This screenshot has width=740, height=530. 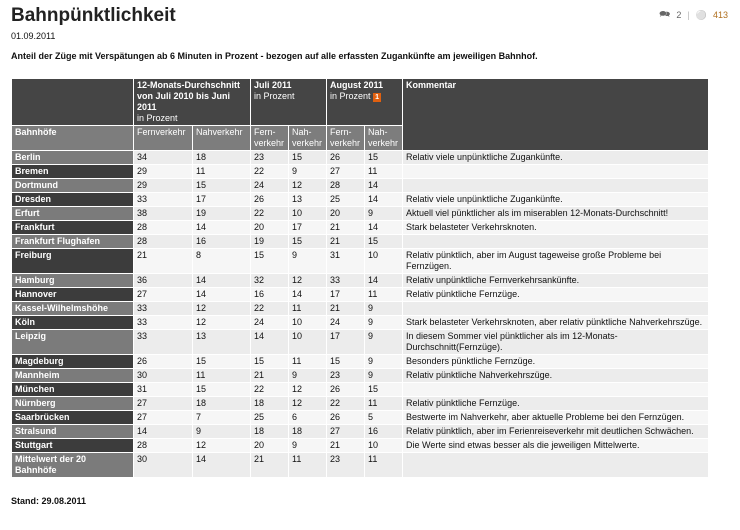 What do you see at coordinates (72, 308) in the screenshot?
I see `station-name: Kassel-Wilhelmshöhe` at bounding box center [72, 308].